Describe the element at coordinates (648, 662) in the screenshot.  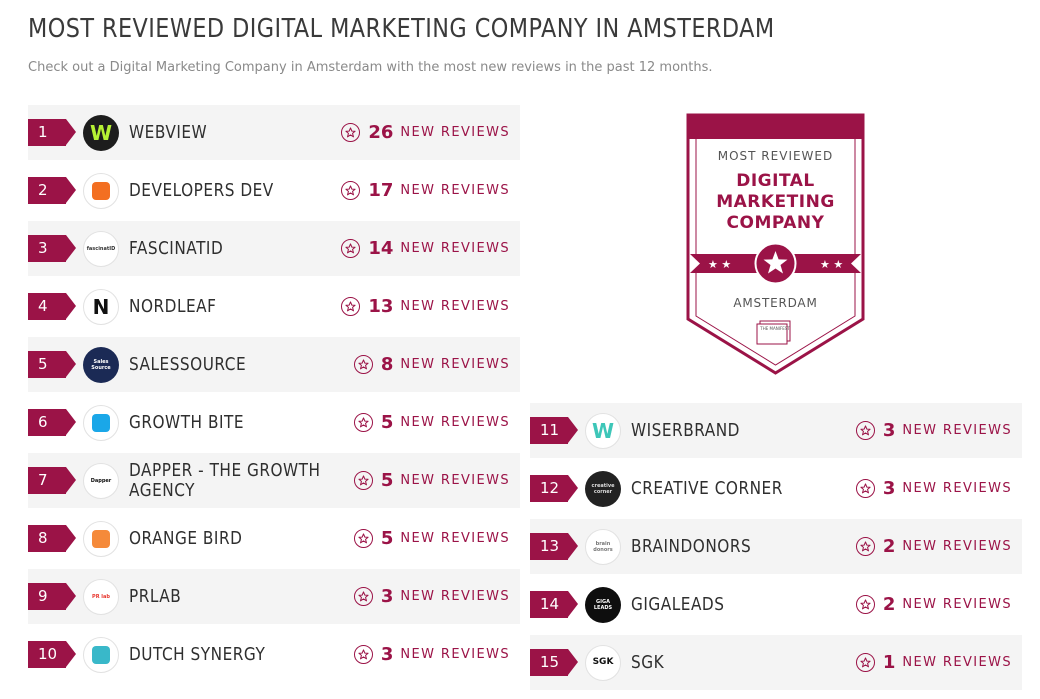
I see `company-name: SGK` at that location.